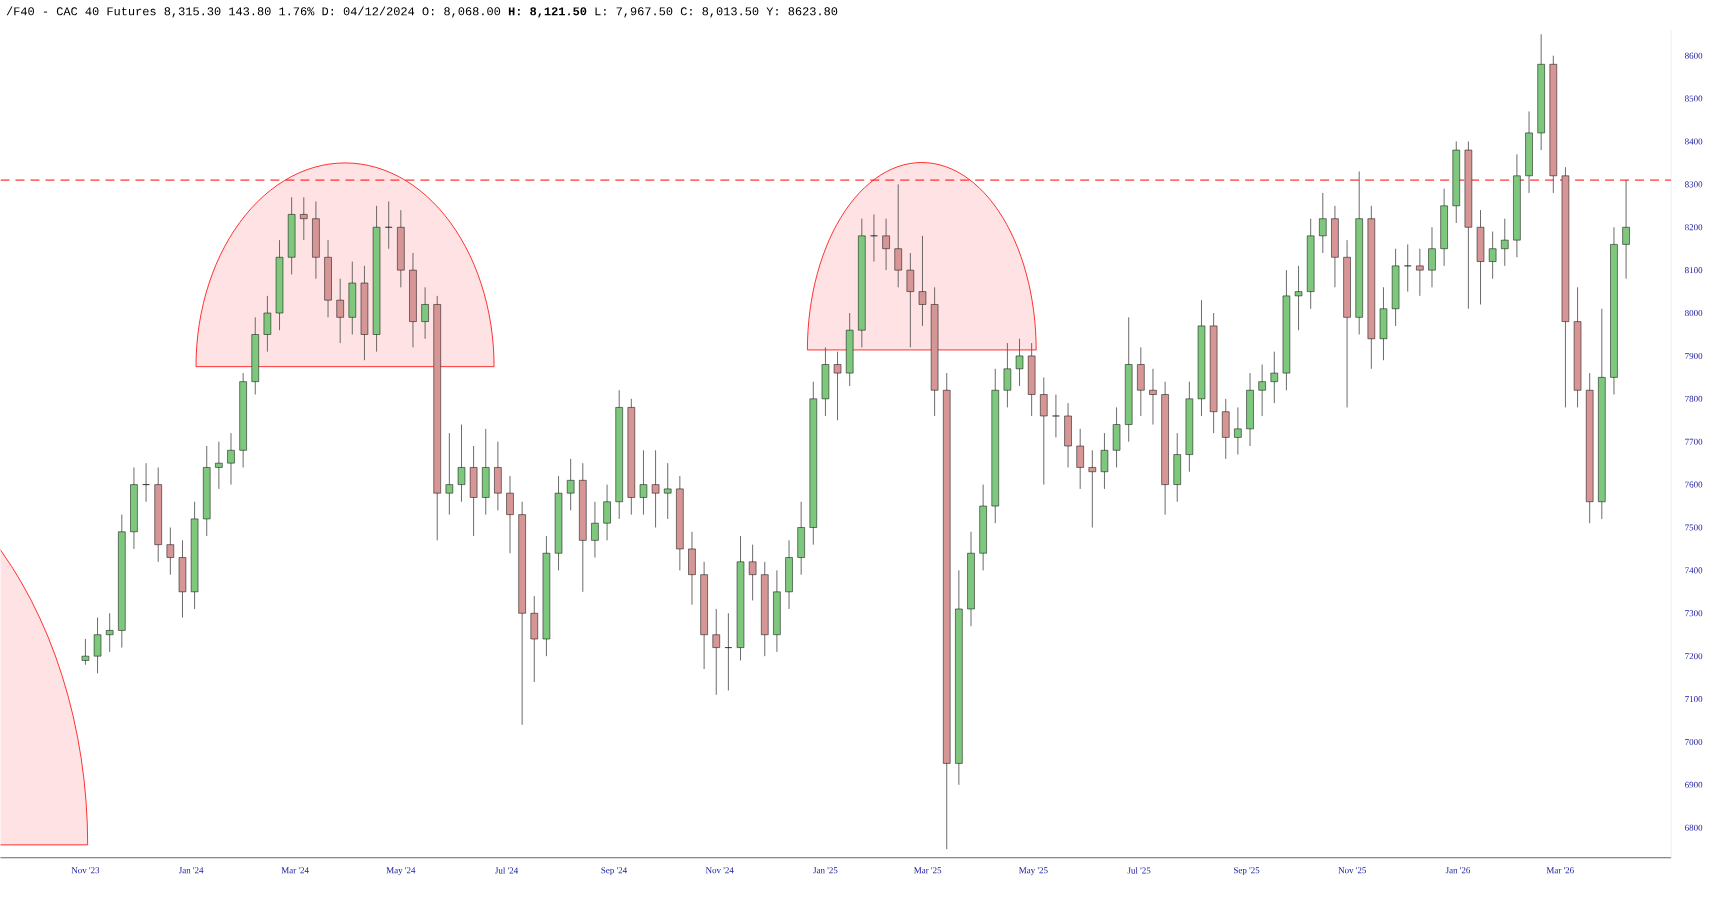 The width and height of the screenshot is (1718, 900). I want to click on y-tick-label: 7500, so click(1694, 527).